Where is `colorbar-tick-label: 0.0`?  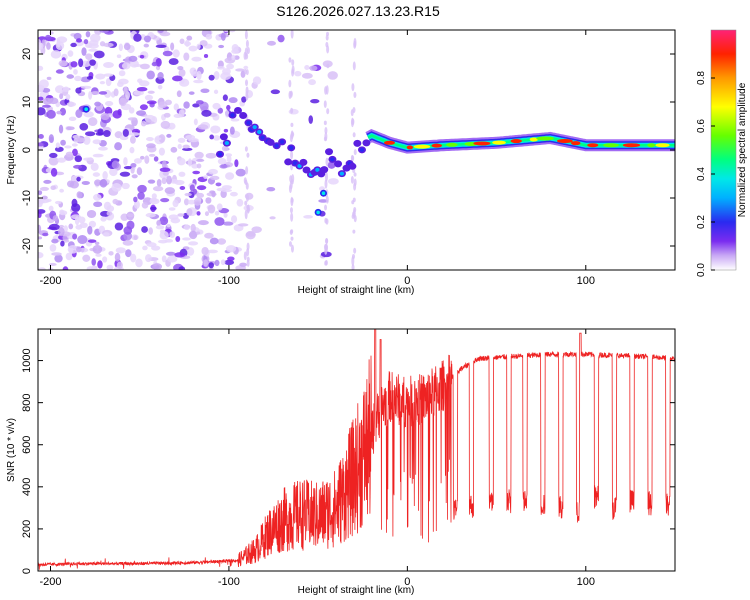 colorbar-tick-label: 0.0 is located at coordinates (701, 270).